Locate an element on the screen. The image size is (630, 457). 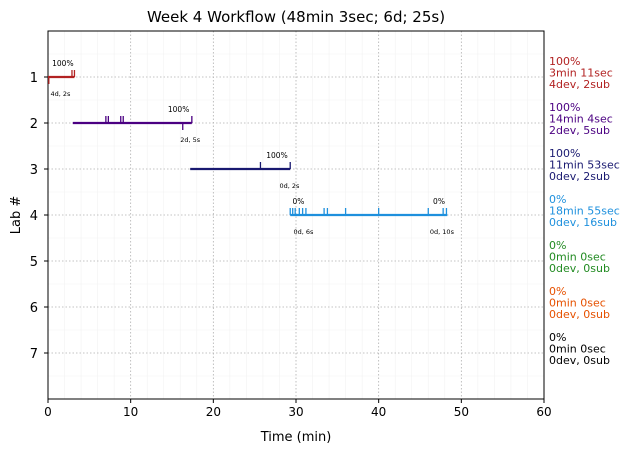
x-tick-label: 60 is located at coordinates (543, 412).